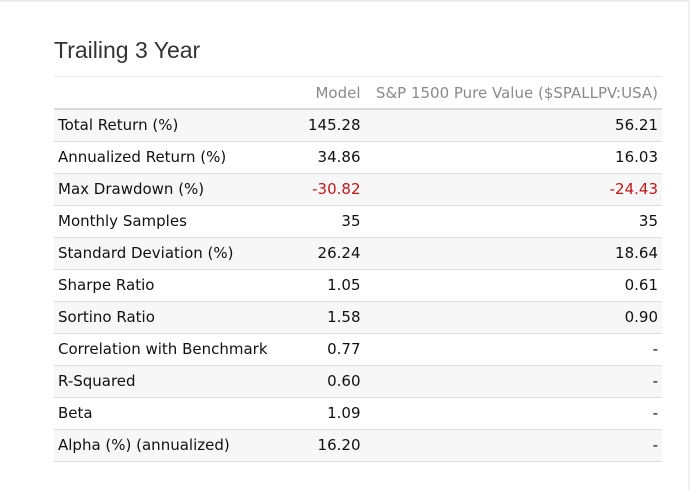 The height and width of the screenshot is (491, 690). I want to click on table-row: Max Drawdown (%) -30.82 -24.43, so click(358, 189).